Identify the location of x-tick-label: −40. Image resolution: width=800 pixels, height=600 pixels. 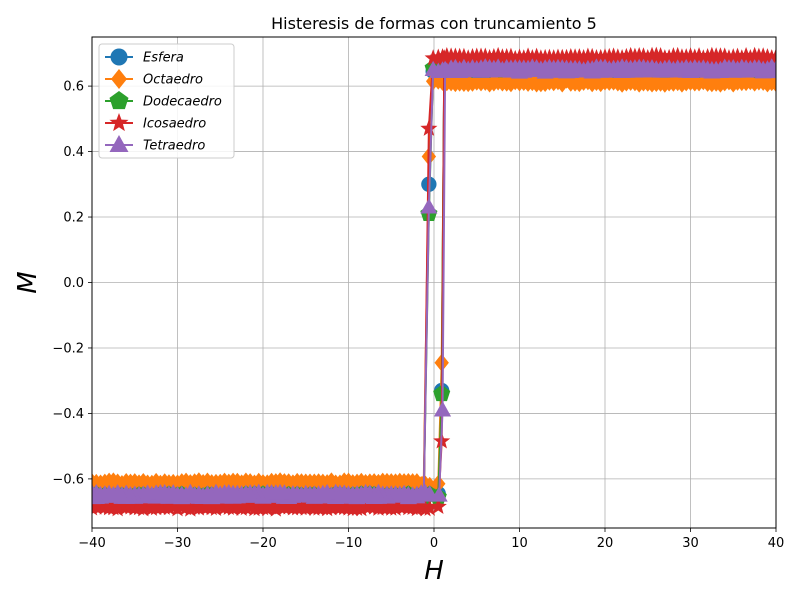
(91, 543).